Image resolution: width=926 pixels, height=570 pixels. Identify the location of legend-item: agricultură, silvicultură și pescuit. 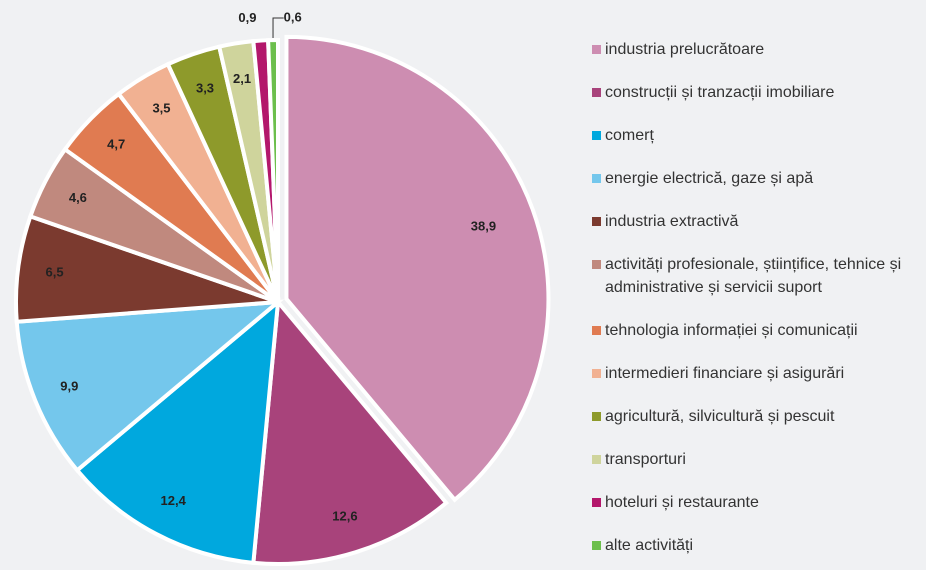
(757, 416).